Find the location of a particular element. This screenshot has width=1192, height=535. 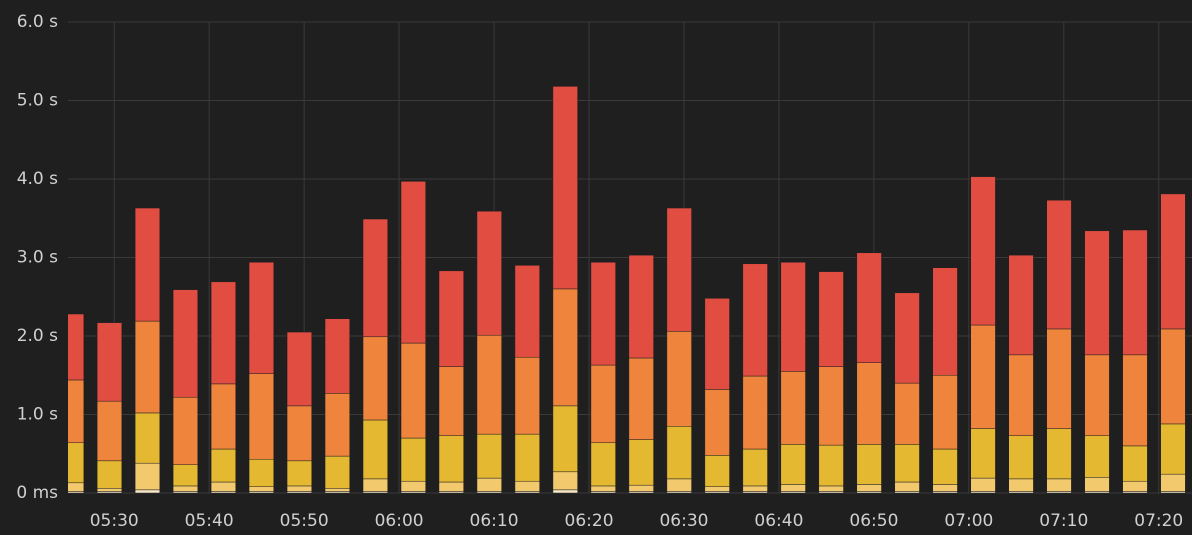

y-tick-label: 0 ms is located at coordinates (37, 493).